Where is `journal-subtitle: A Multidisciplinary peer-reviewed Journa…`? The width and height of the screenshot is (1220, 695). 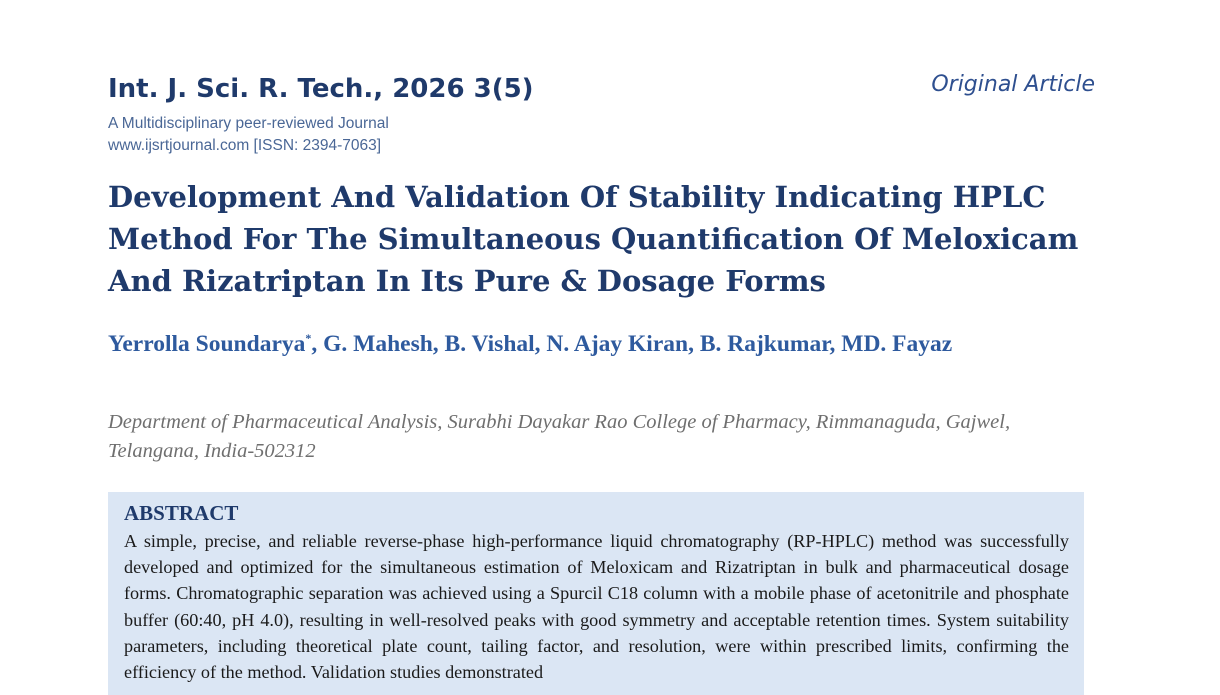
journal-subtitle: A Multidisciplinary peer-reviewed Journa… is located at coordinates (248, 123).